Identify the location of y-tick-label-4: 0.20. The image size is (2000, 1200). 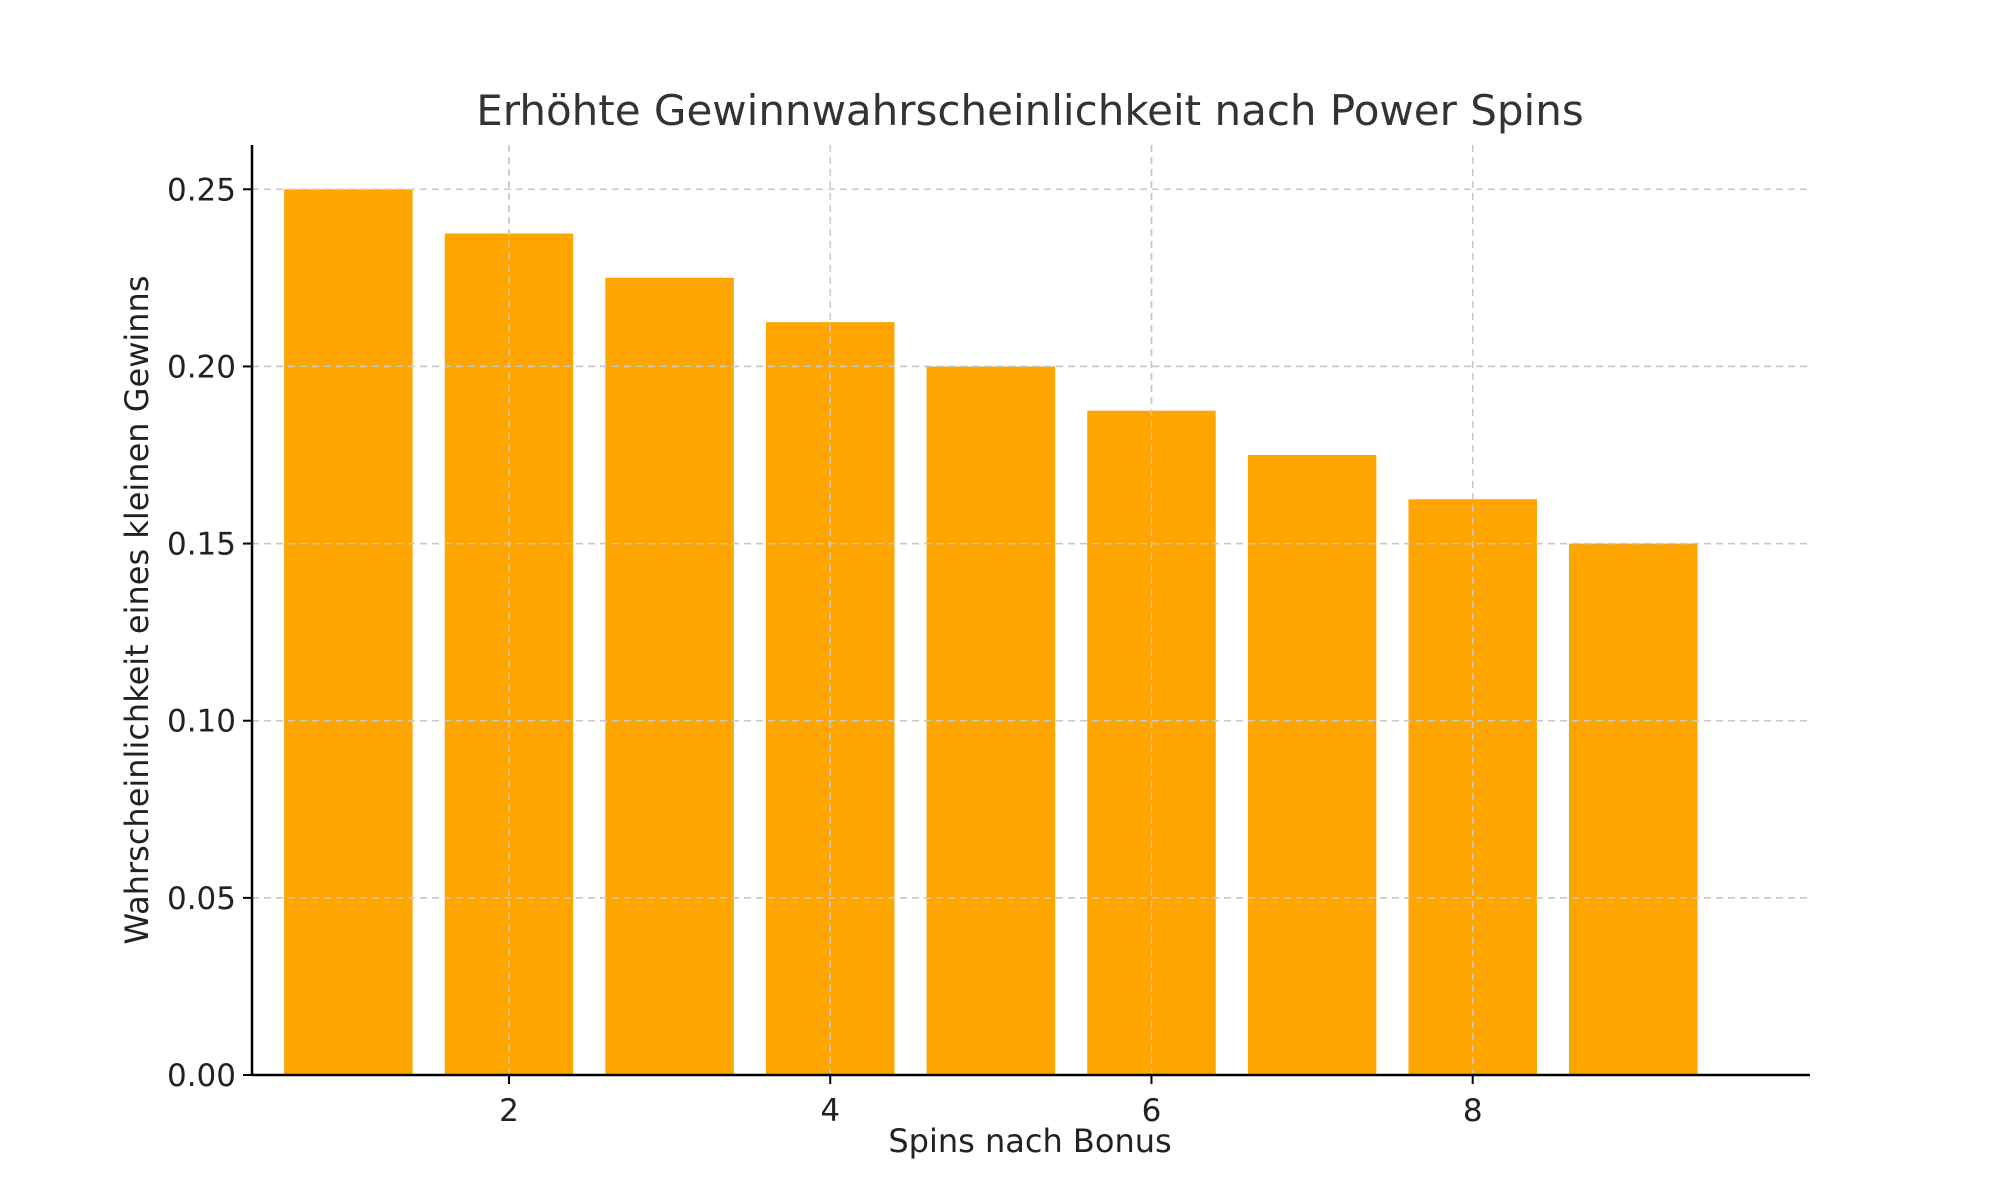
(201, 367).